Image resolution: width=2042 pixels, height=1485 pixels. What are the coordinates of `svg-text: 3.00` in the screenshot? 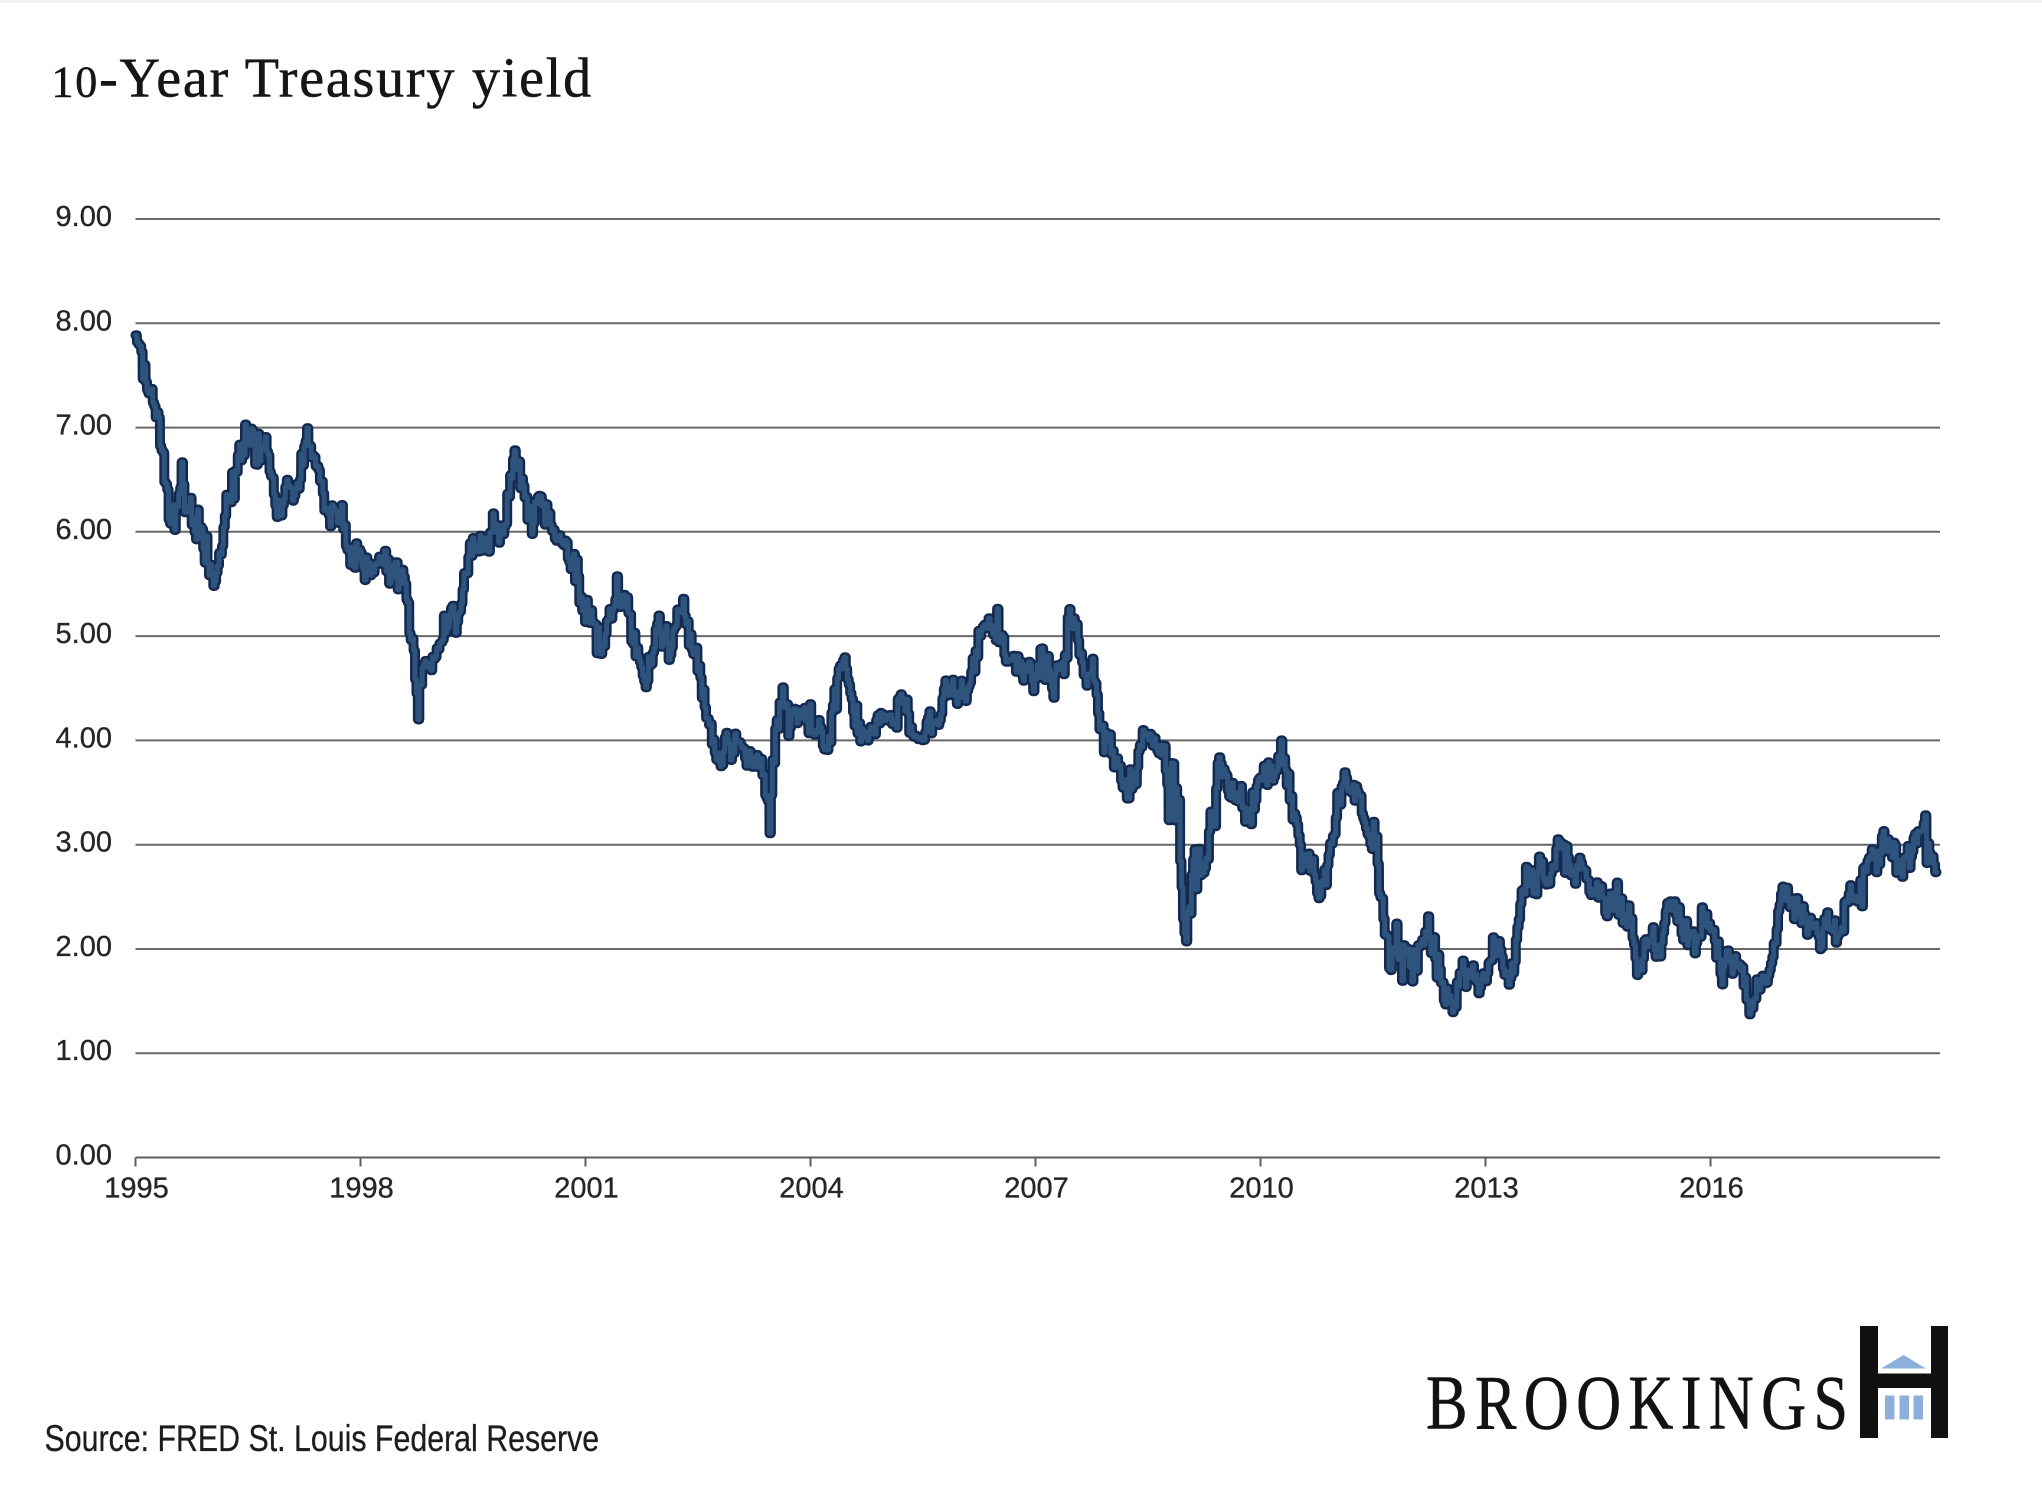 It's located at (84, 843).